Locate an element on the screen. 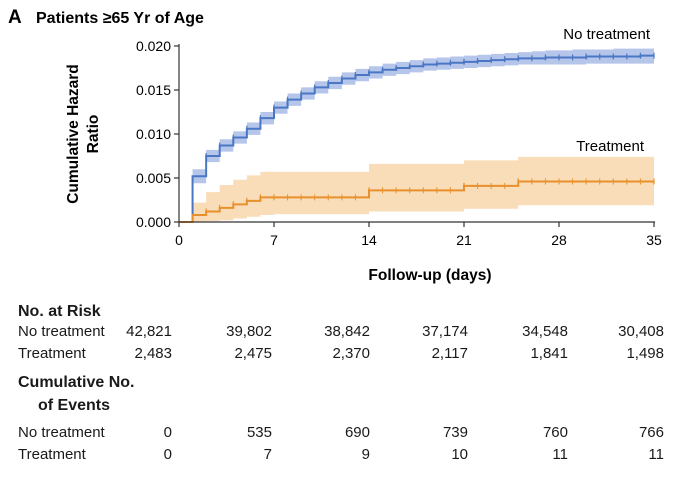 The image size is (690, 479). risk-table-cell: 39,802 is located at coordinates (249, 331).